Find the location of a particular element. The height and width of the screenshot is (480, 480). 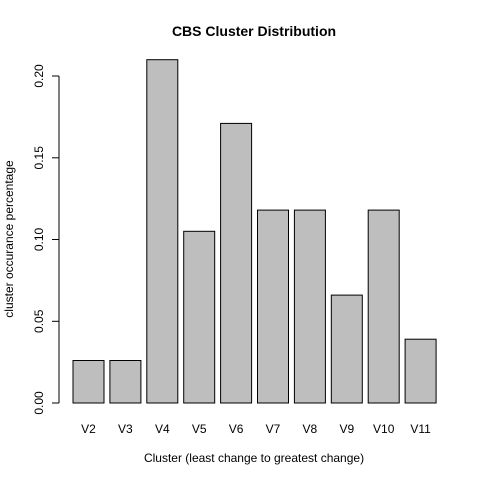

x-tick-label-v10: V10 is located at coordinates (384, 429).